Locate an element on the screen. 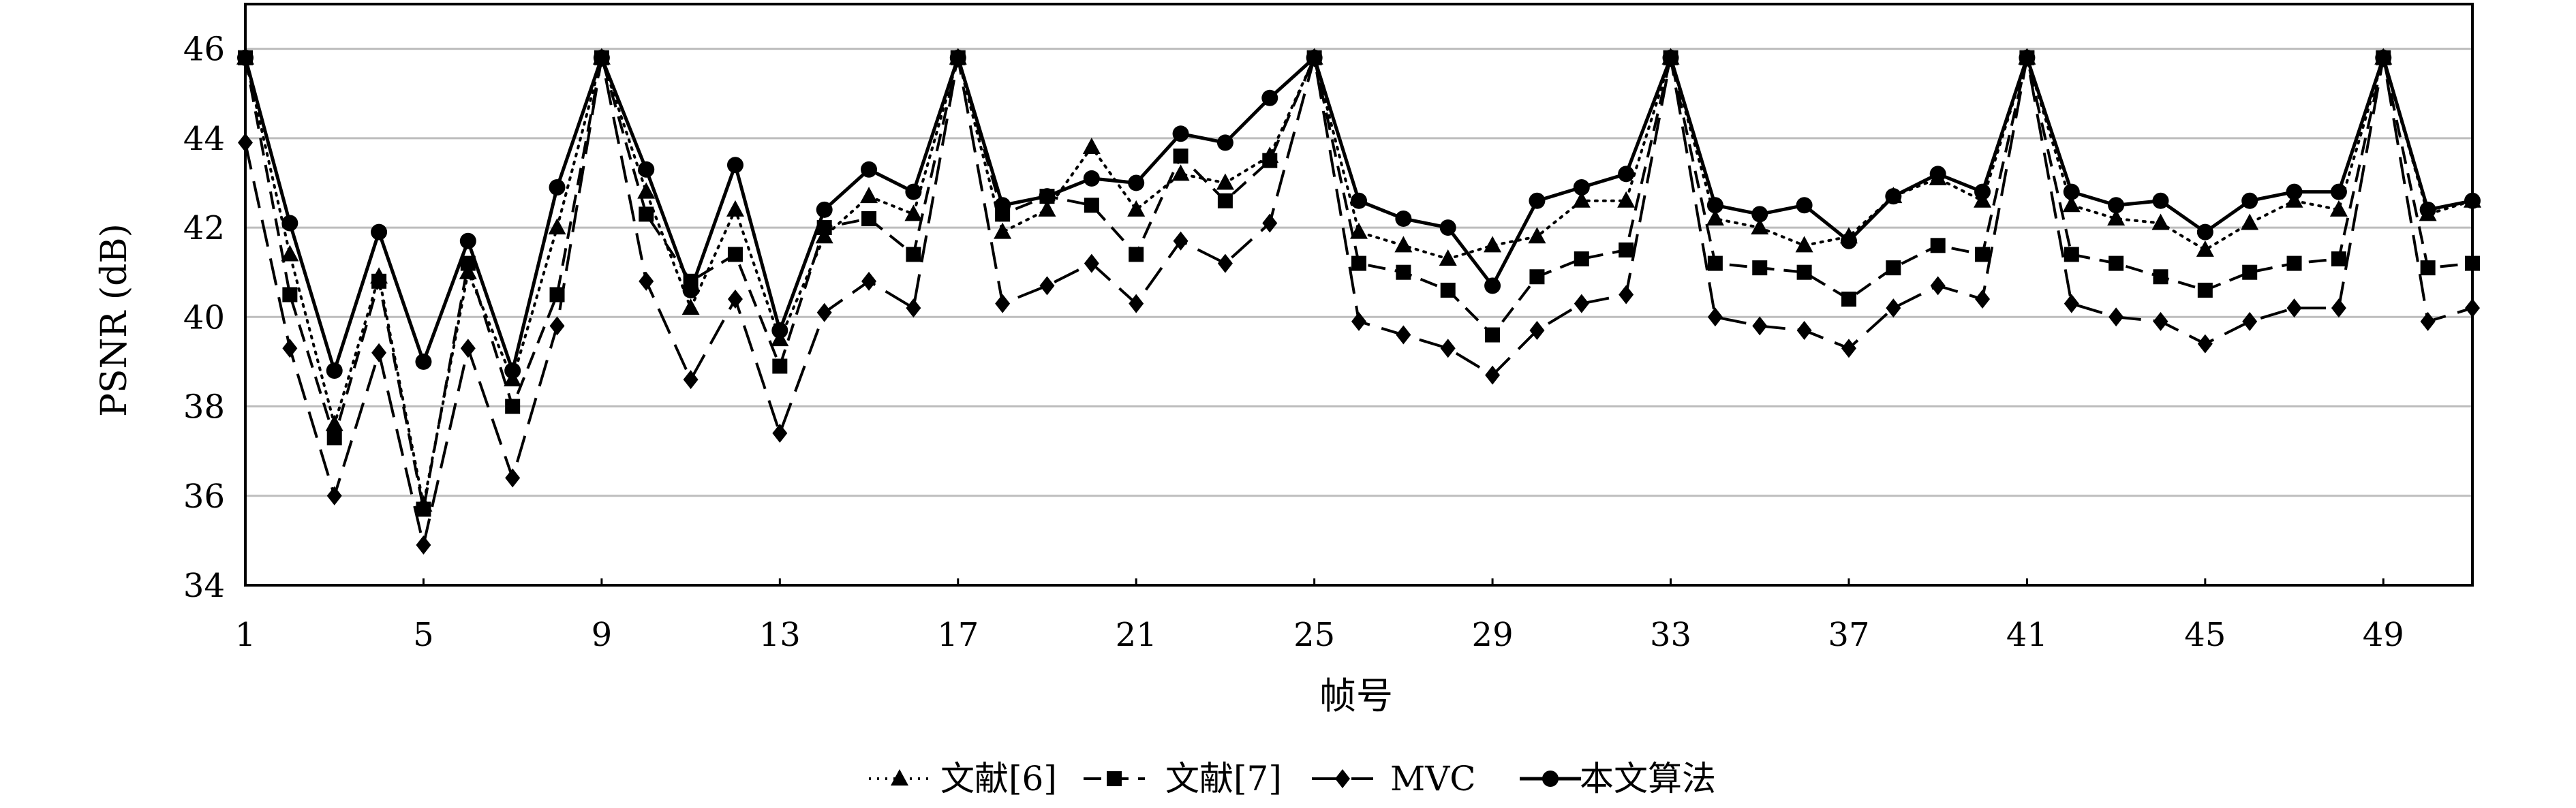 The height and width of the screenshot is (808, 2576). legend-marker-triangle is located at coordinates (900, 777).